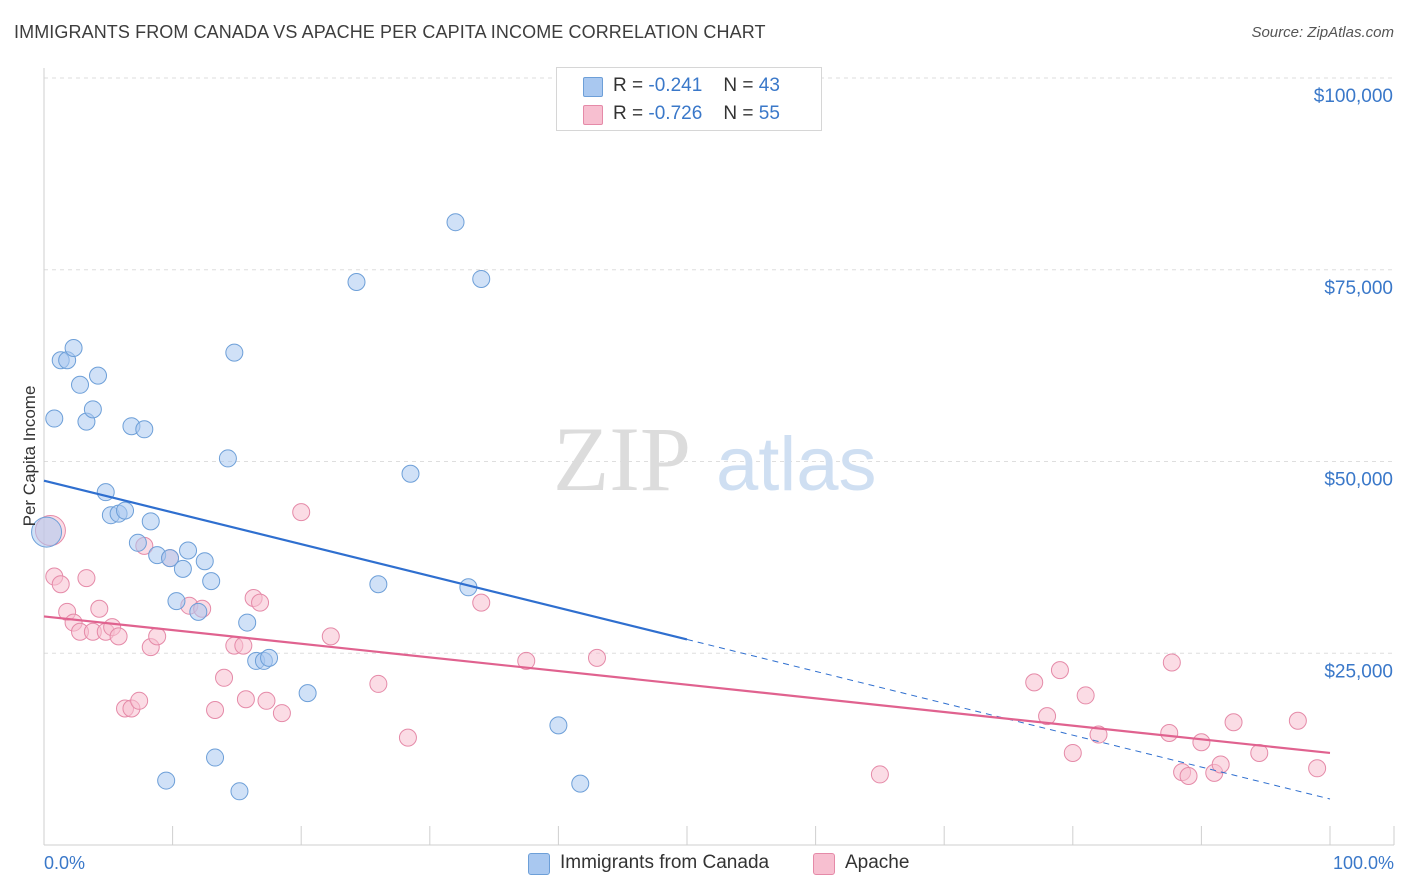 Image resolution: width=1406 pixels, height=892 pixels. What do you see at coordinates (1363, 863) in the screenshot?
I see `x-tick-label-max: 100.0%` at bounding box center [1363, 863].